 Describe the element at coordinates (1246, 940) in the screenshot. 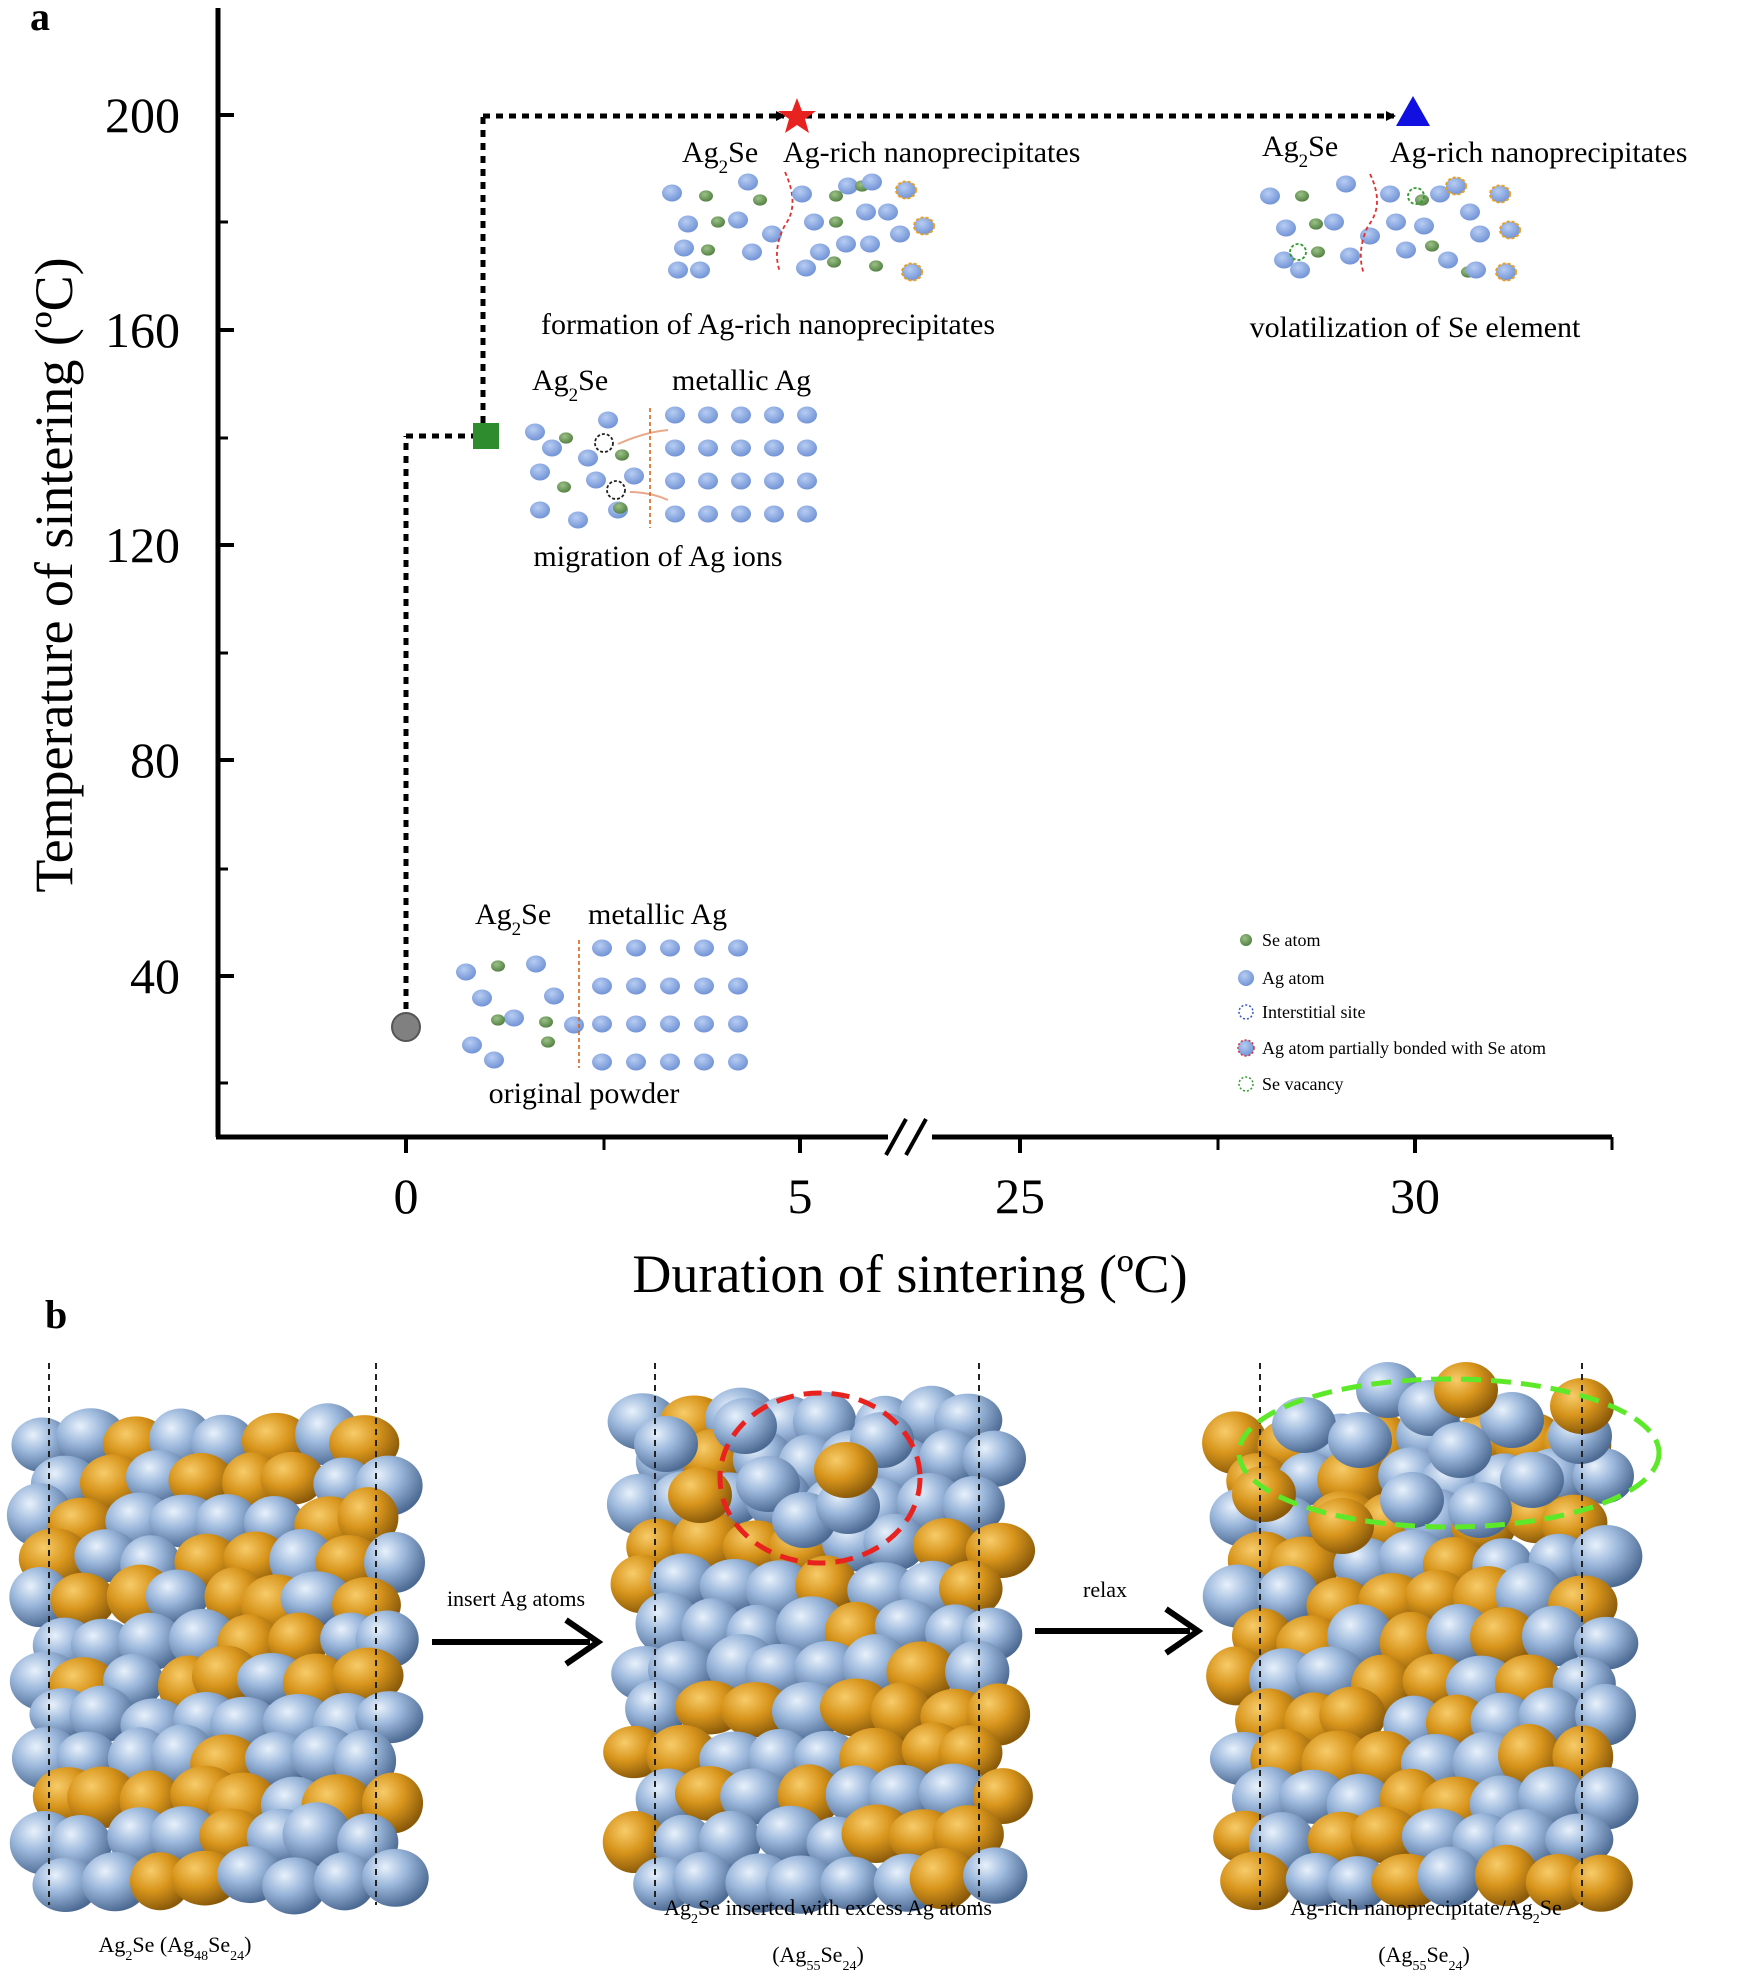

I see `se-atom-icon` at that location.